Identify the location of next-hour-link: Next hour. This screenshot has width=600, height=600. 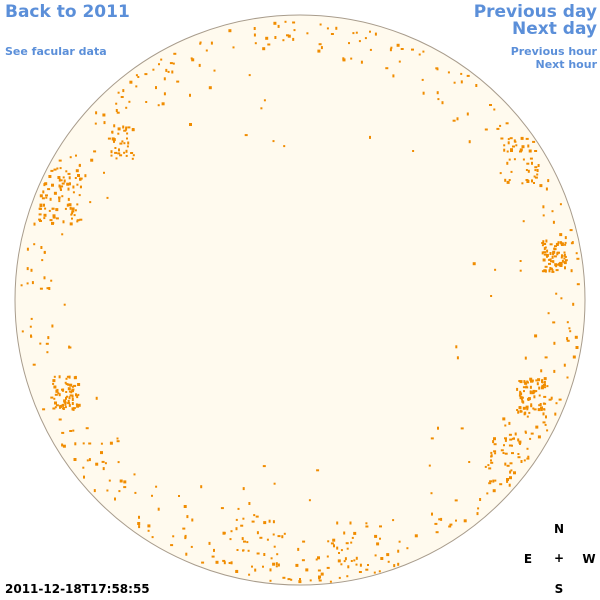
(566, 64).